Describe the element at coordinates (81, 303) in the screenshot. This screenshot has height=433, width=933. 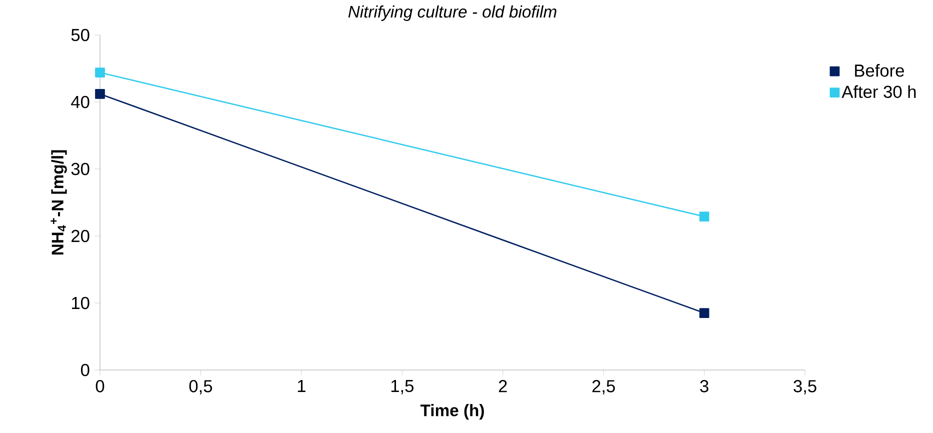
I see `y-tick-label: 10` at that location.